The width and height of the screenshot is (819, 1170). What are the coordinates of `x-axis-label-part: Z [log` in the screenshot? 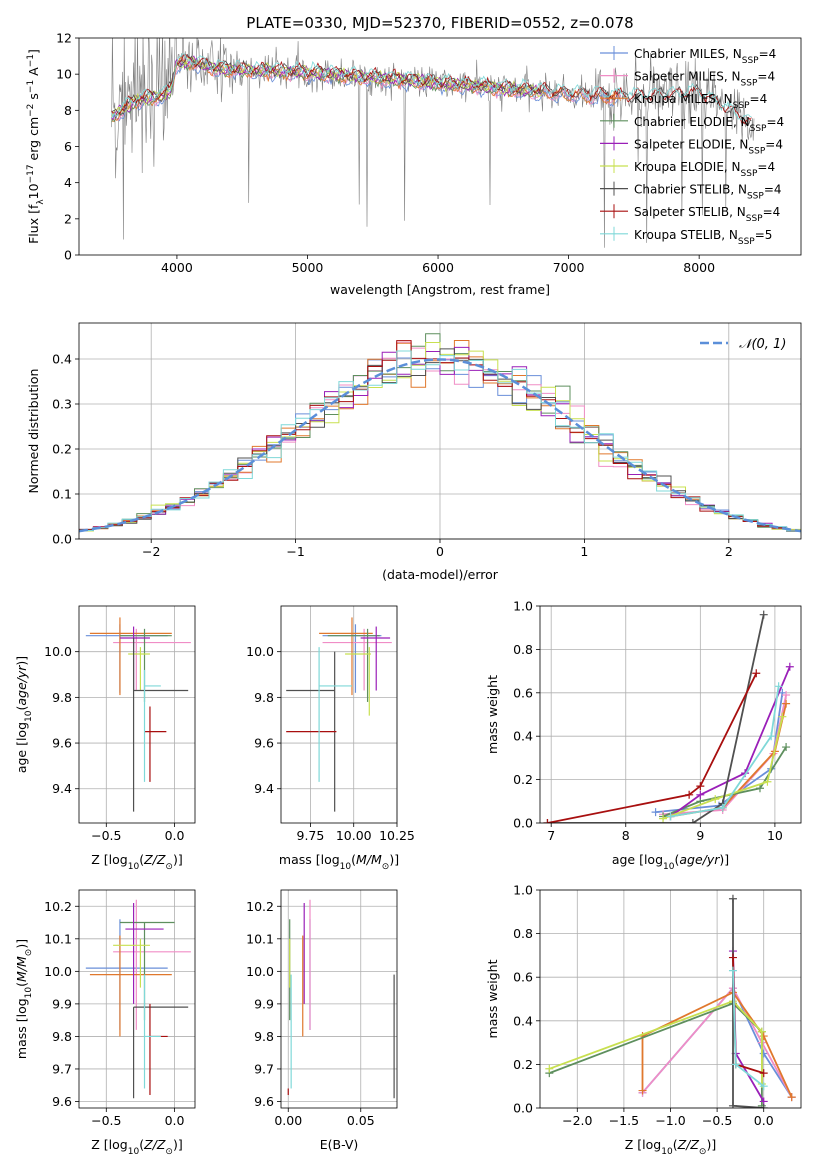 It's located at (643, 1144).